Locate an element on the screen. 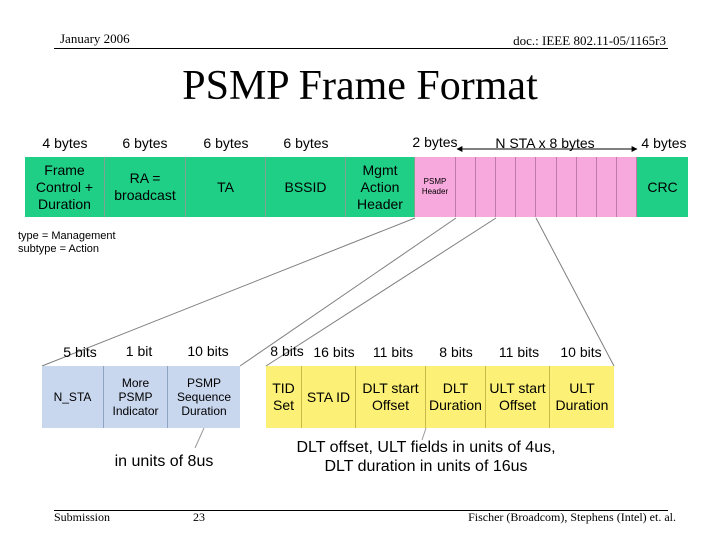  field-psmp-sequence-duration: PSMP Sequence Duration is located at coordinates (204, 397).